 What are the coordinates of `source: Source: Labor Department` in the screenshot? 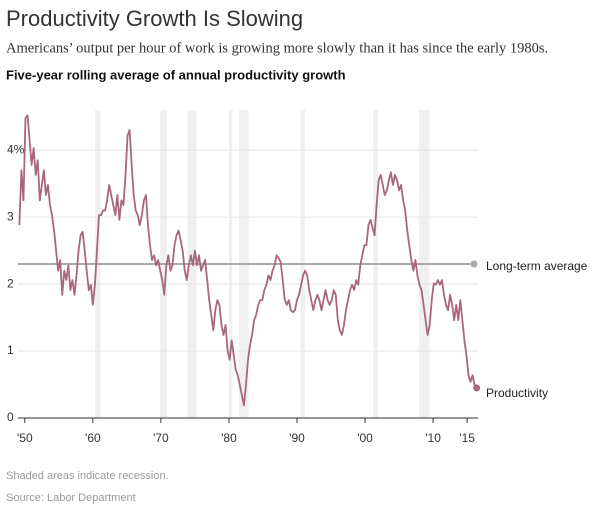 It's located at (71, 498).